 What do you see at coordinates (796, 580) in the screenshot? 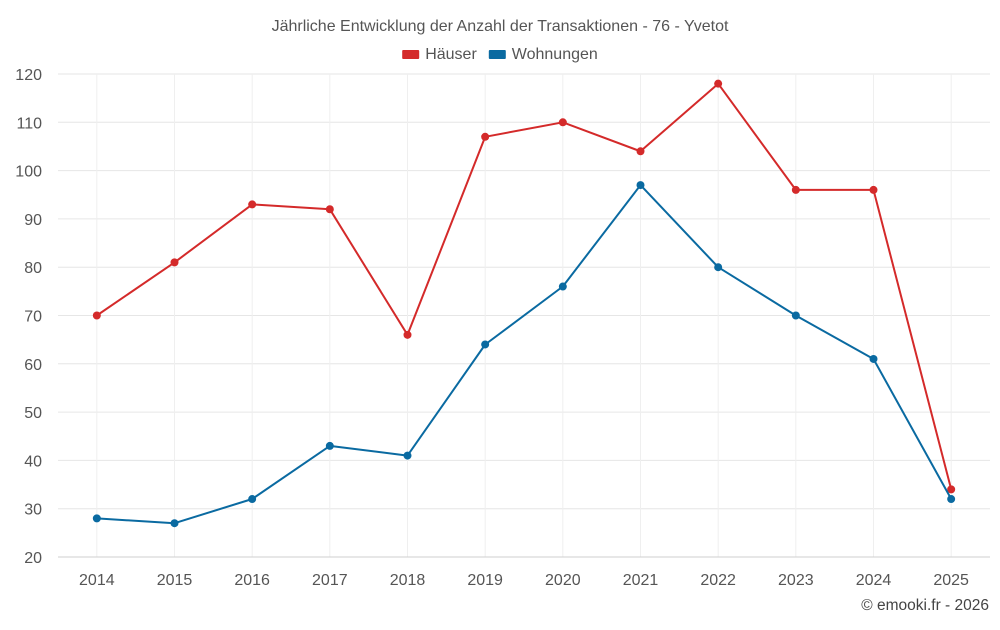
I see `x-tick-label: 2023` at bounding box center [796, 580].